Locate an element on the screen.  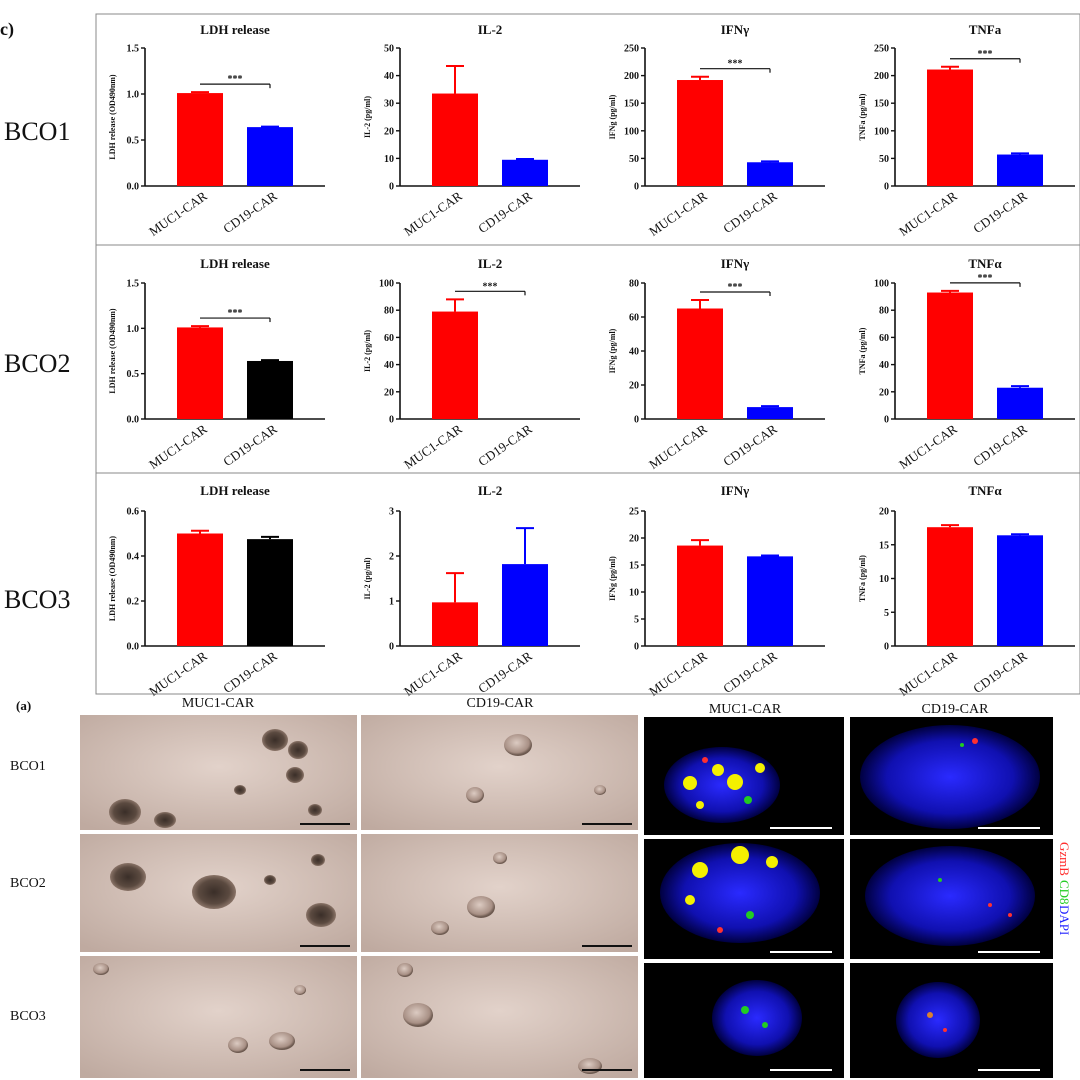
y-tick-label: 10 is located at coordinates (634, 593).